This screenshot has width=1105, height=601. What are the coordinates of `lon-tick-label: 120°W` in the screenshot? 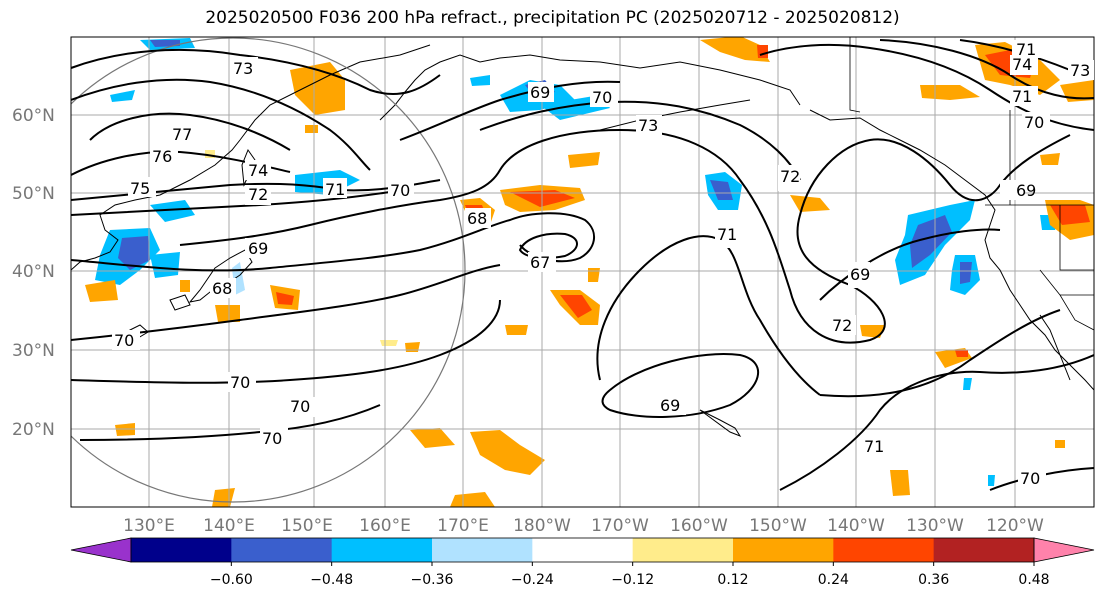 It's located at (1015, 526).